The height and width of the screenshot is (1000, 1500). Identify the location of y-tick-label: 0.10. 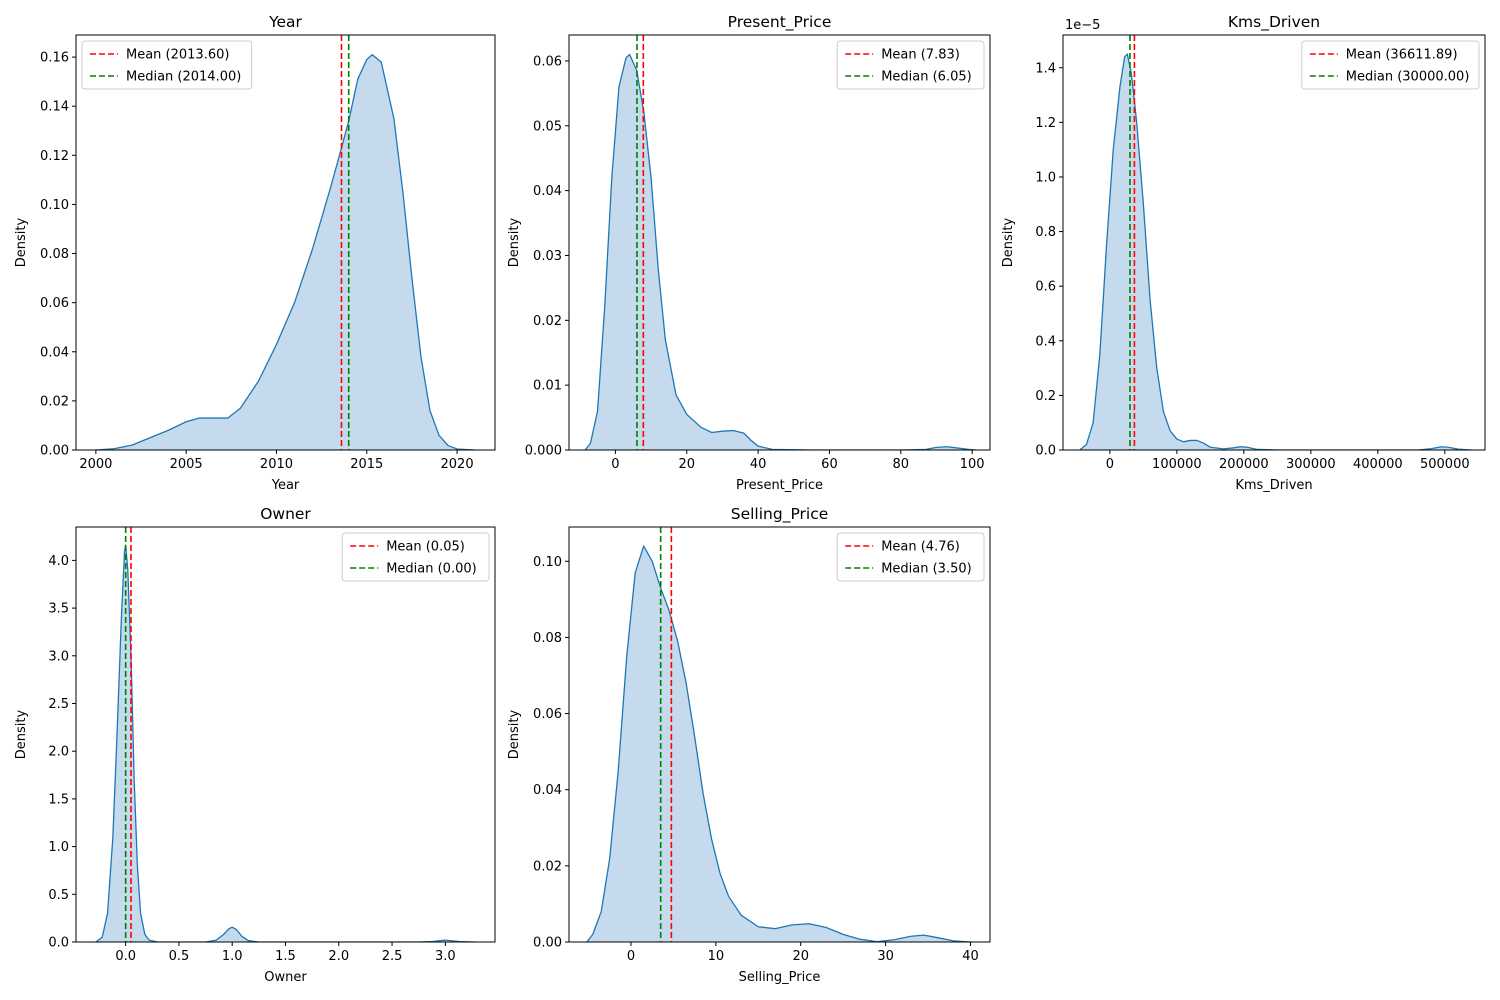
(54, 205).